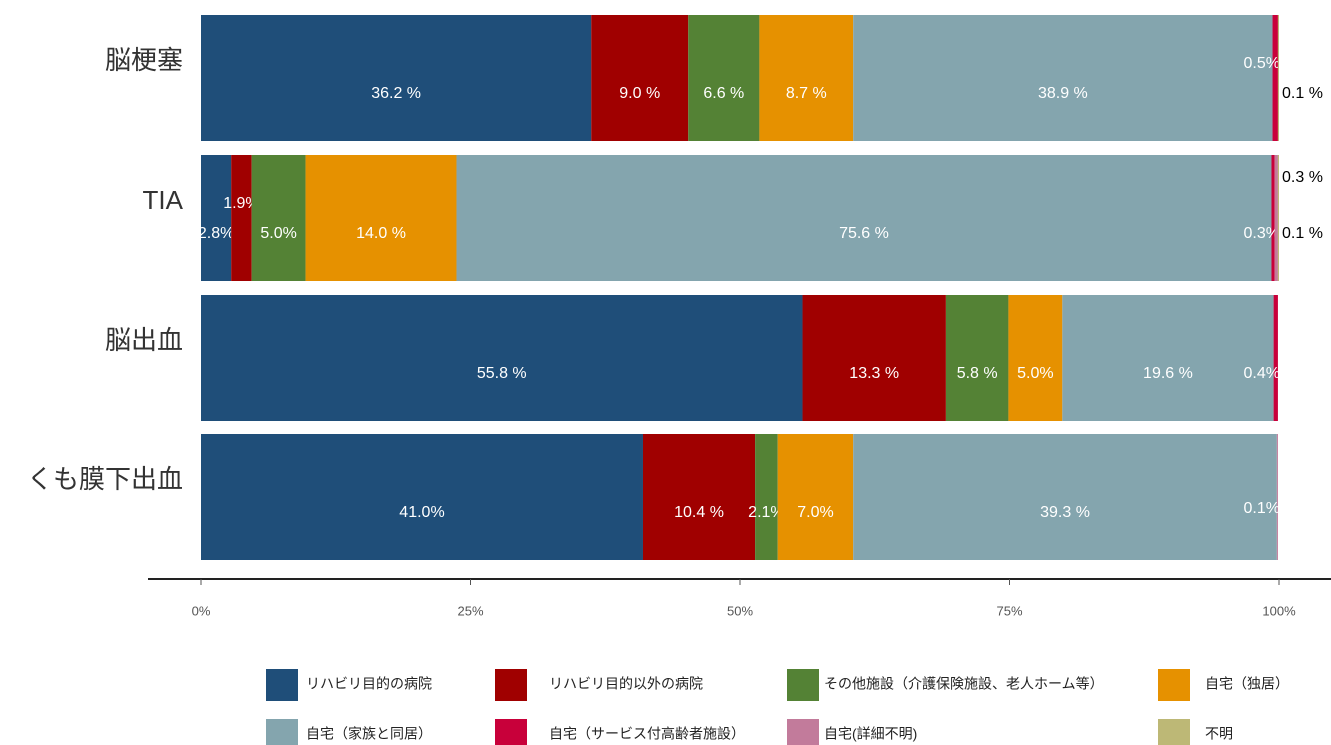 This screenshot has width=1331, height=745. Describe the element at coordinates (1262, 508) in the screenshot. I see `value-label: 0.1%` at that location.